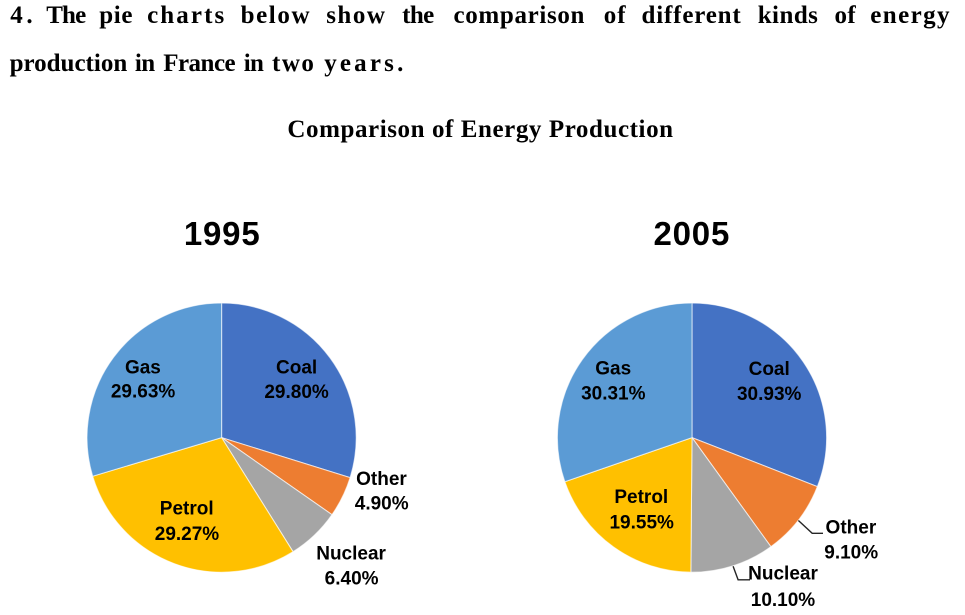 The image size is (965, 615). What do you see at coordinates (143, 392) in the screenshot?
I see `svg-text: 29.63%` at bounding box center [143, 392].